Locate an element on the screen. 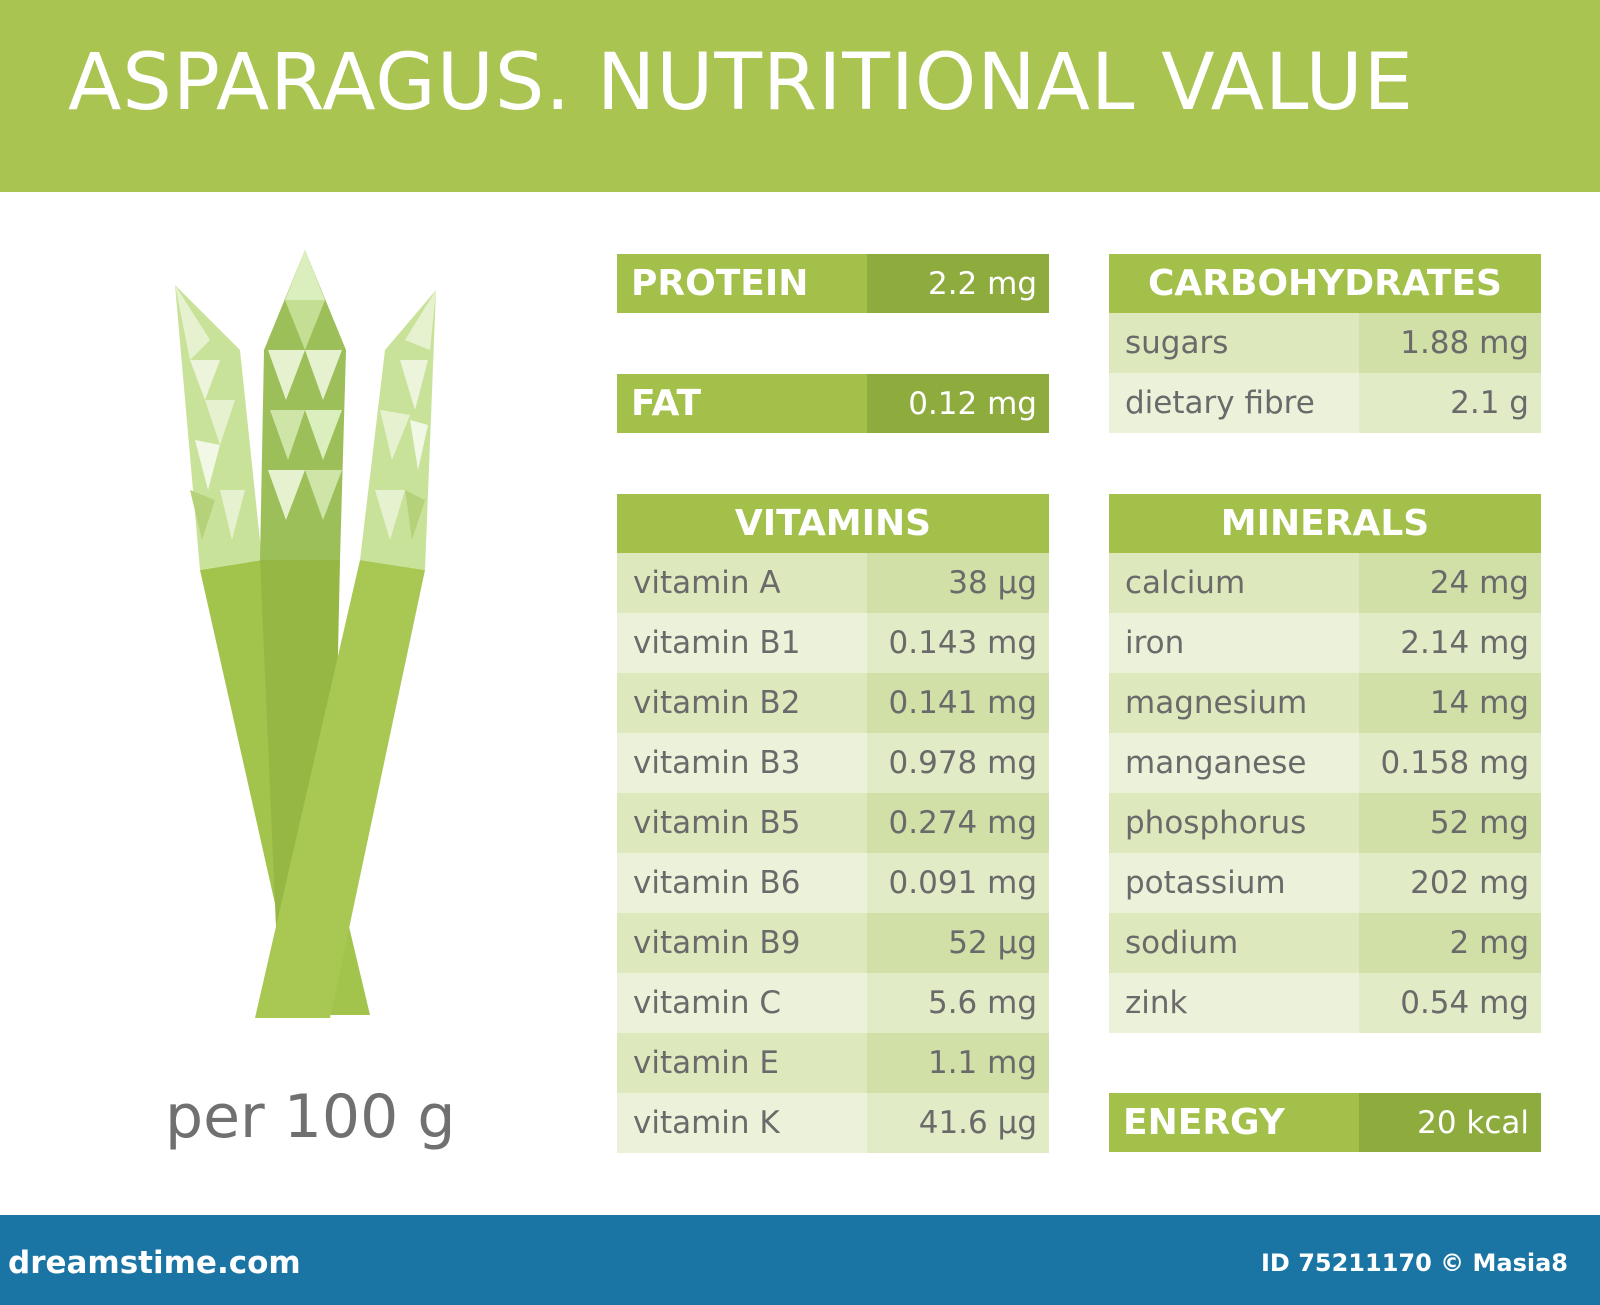 The width and height of the screenshot is (1600, 1305). list-item: iron 2.14 mg is located at coordinates (1325, 643).